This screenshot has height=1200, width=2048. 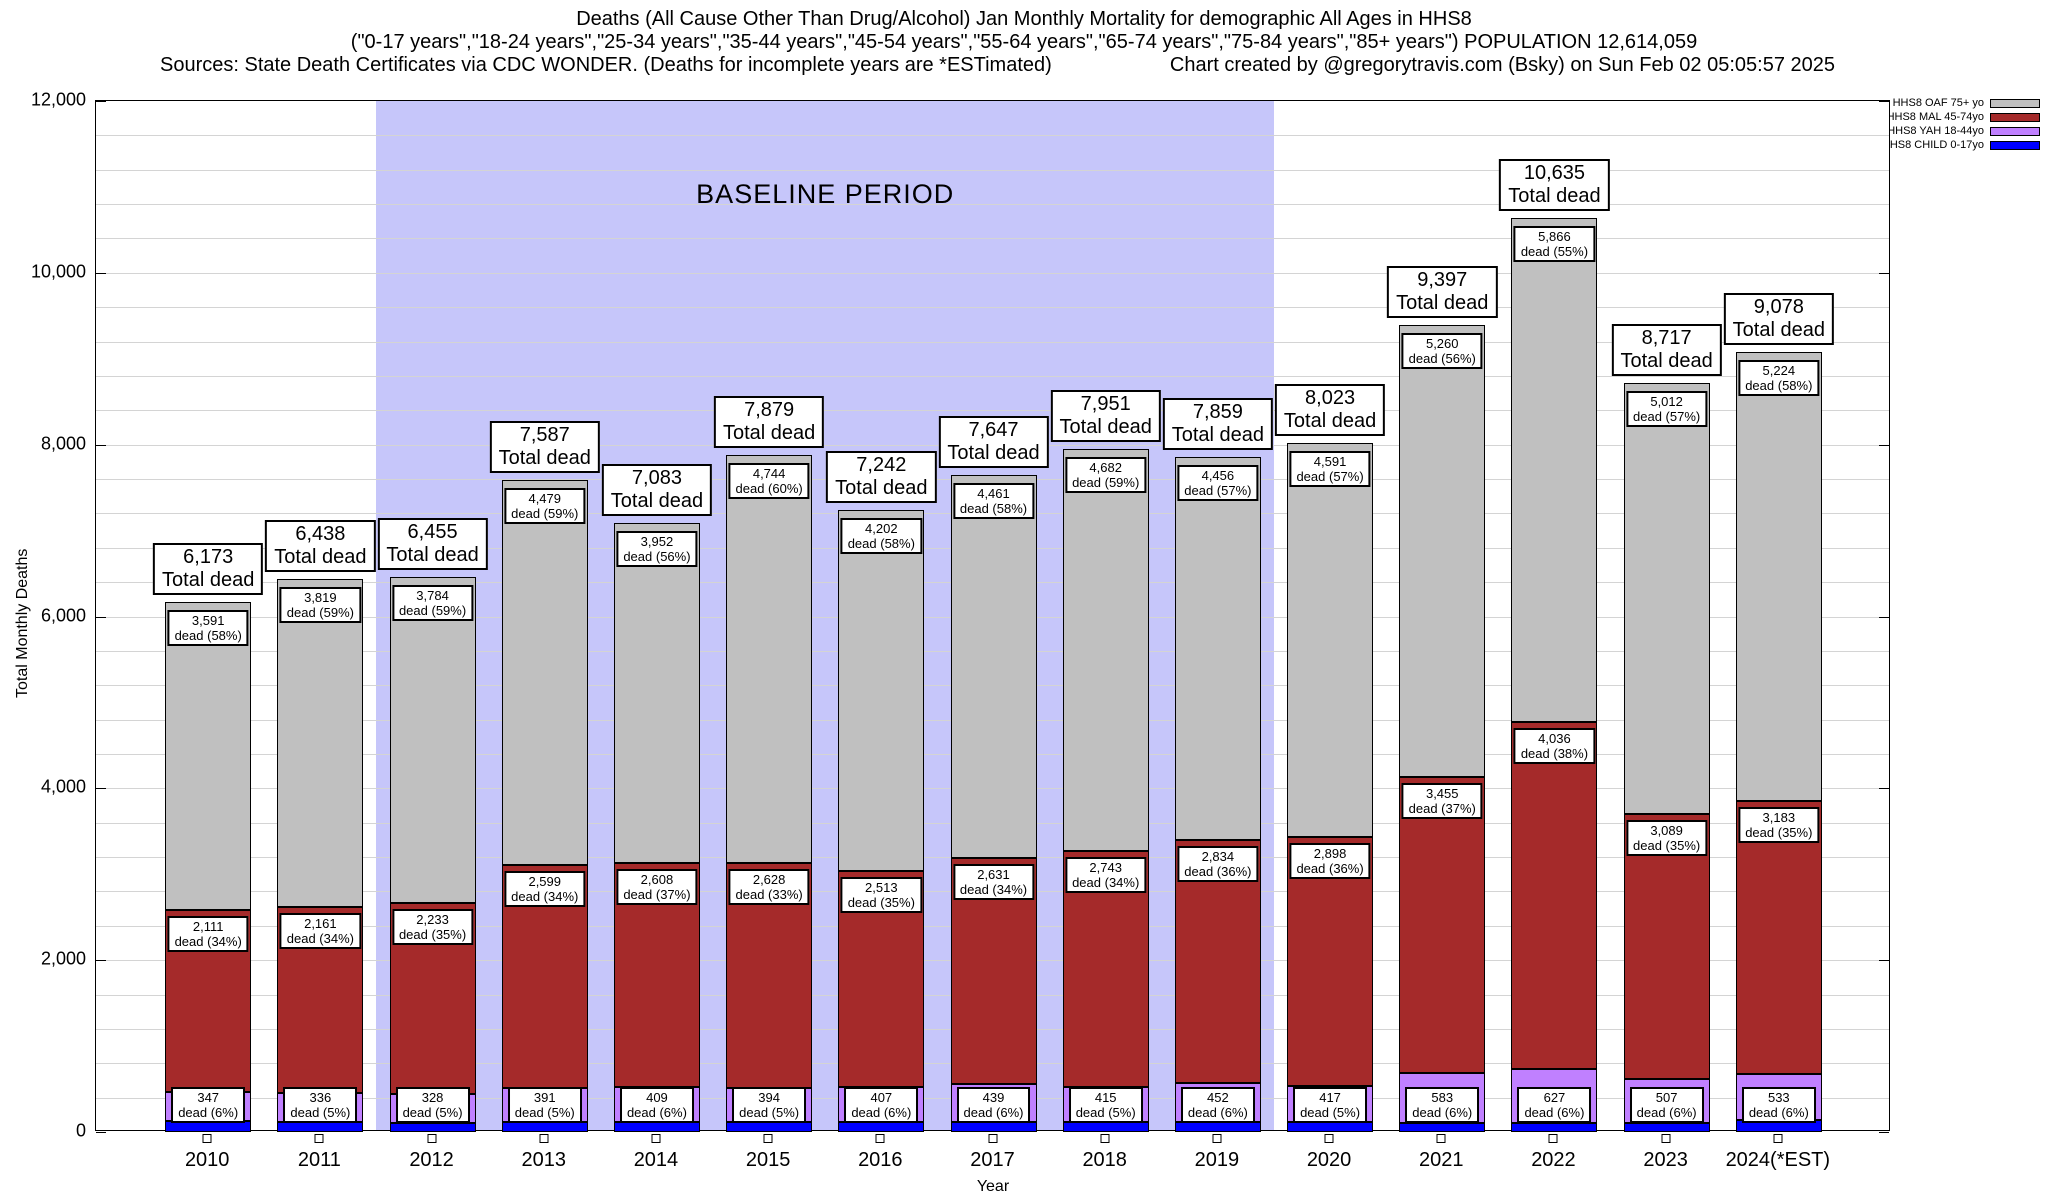 What do you see at coordinates (656, 1127) in the screenshot?
I see `bar-segment-child-2014` at bounding box center [656, 1127].